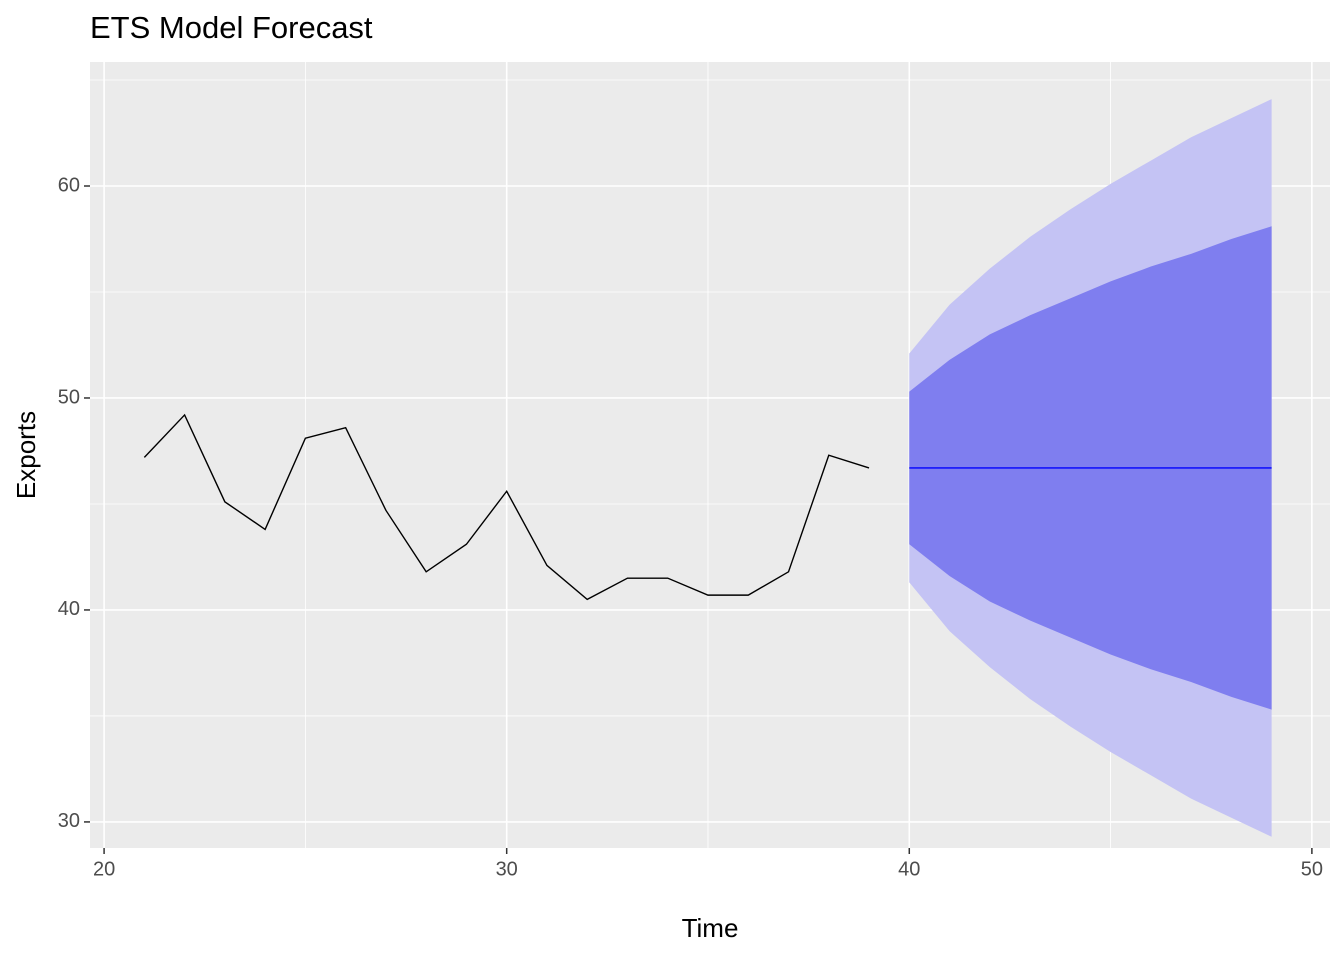  I want to click on y-axis-title: Exports, so click(26, 455).